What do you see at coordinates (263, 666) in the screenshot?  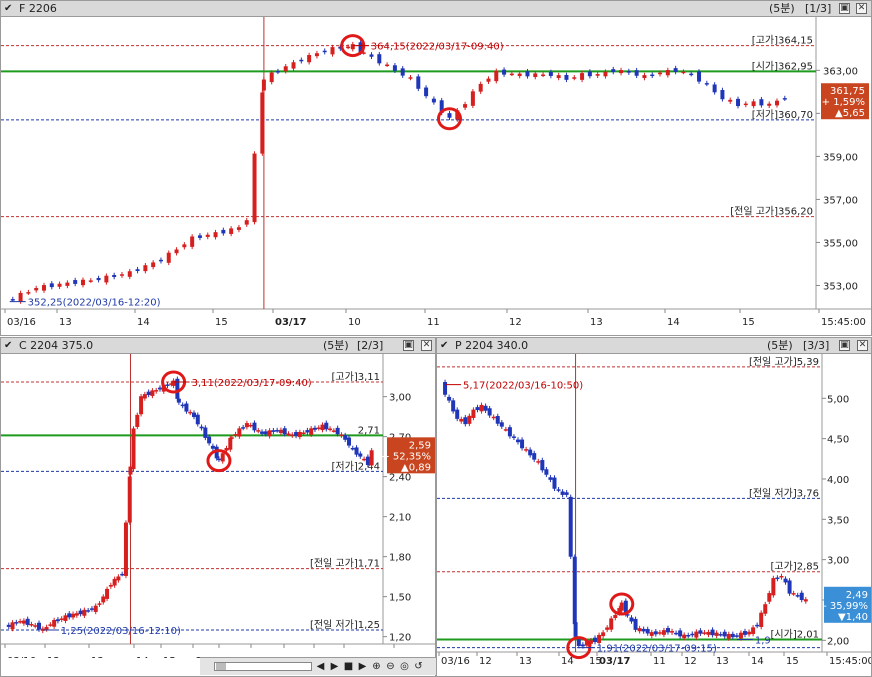 I see `scroll-track` at bounding box center [263, 666].